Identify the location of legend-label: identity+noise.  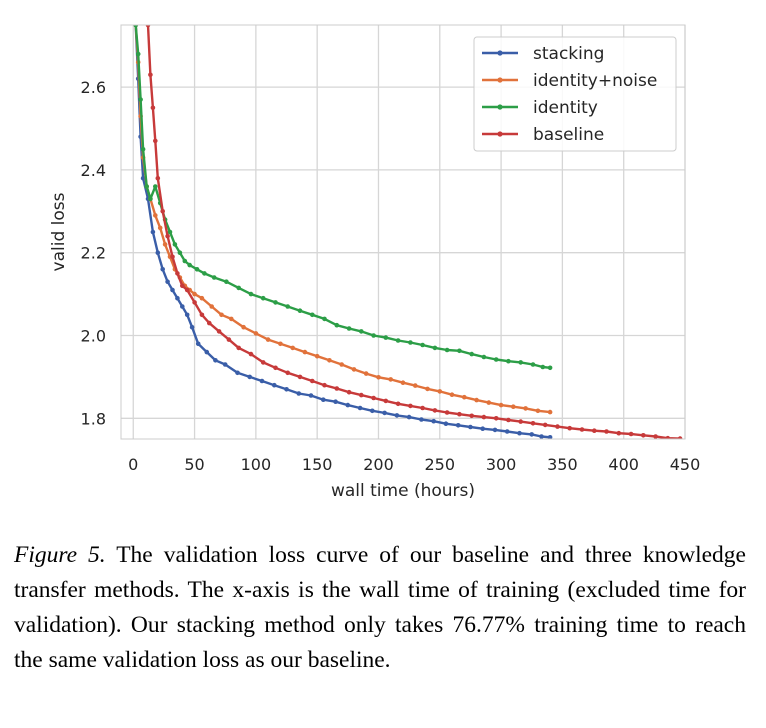
(595, 81).